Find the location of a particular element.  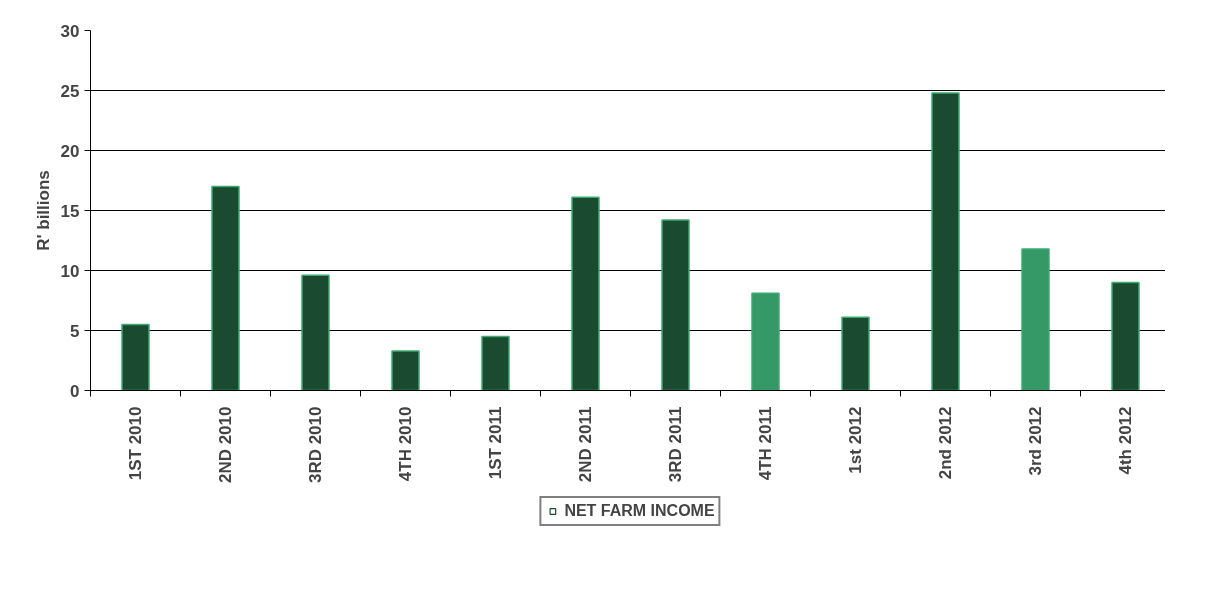

x-tick-label: 4TH 2010 is located at coordinates (405, 444).